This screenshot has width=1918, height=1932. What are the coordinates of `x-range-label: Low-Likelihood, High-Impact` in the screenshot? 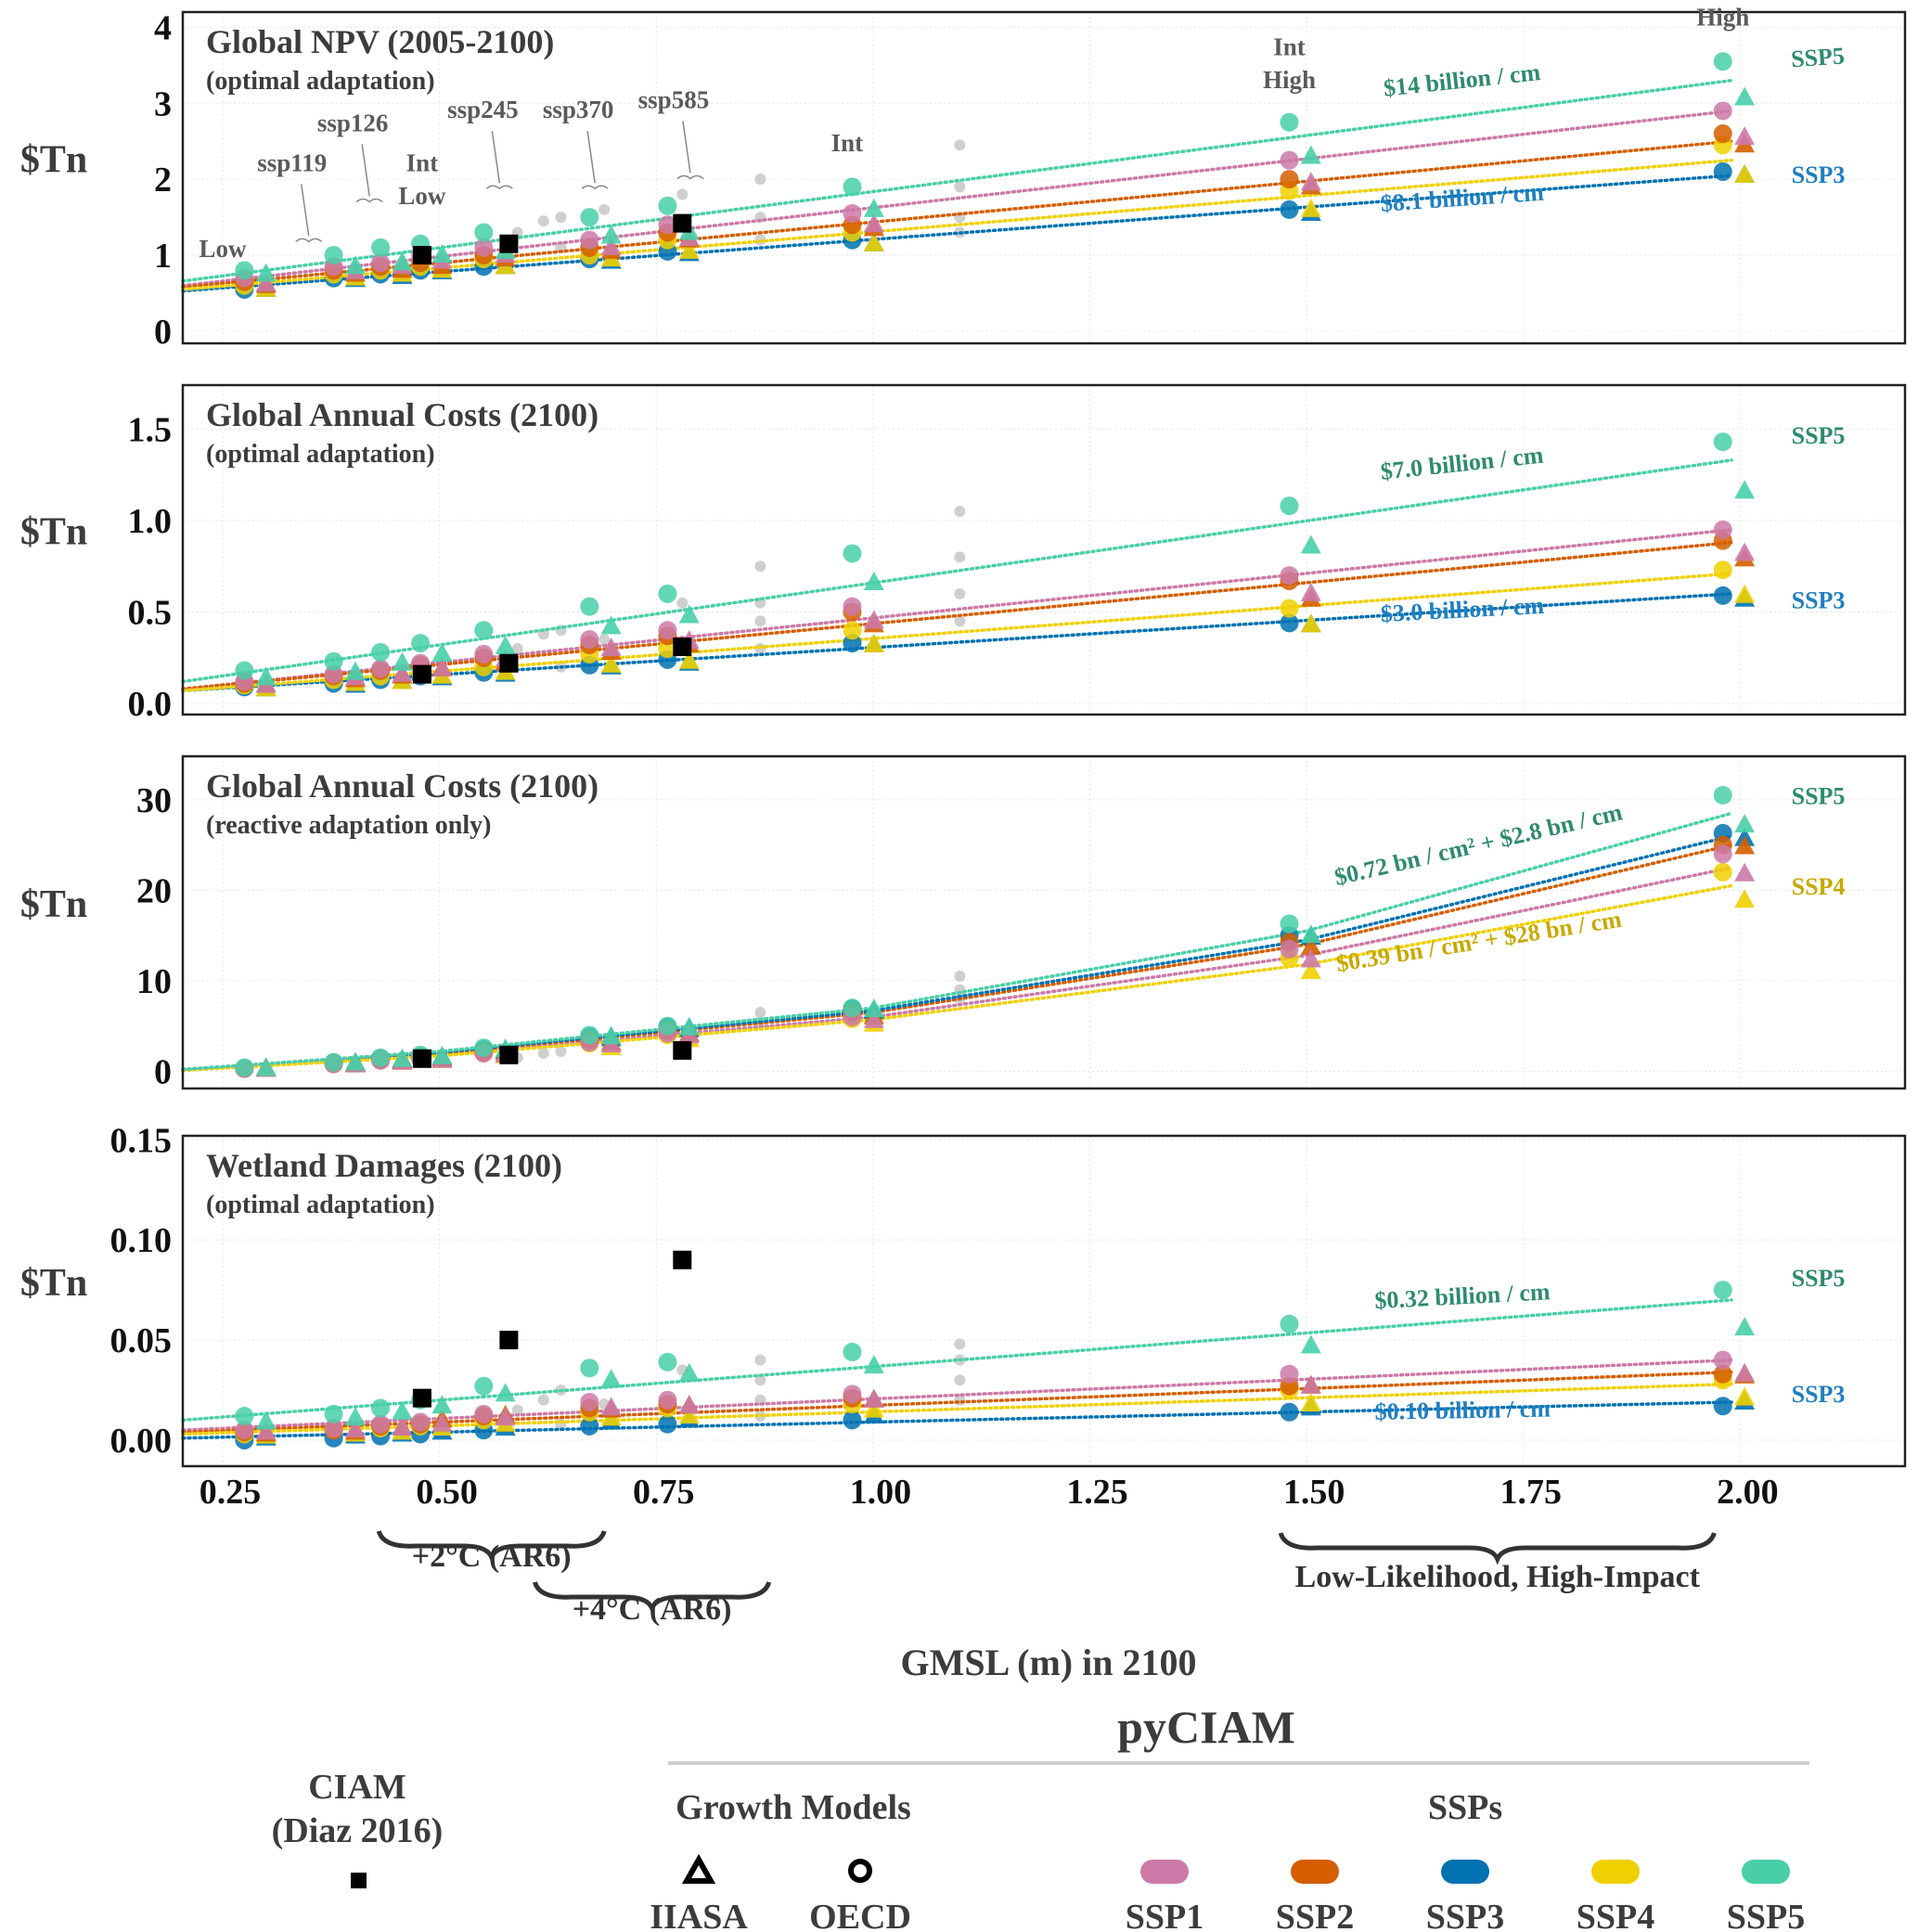 It's located at (1498, 1577).